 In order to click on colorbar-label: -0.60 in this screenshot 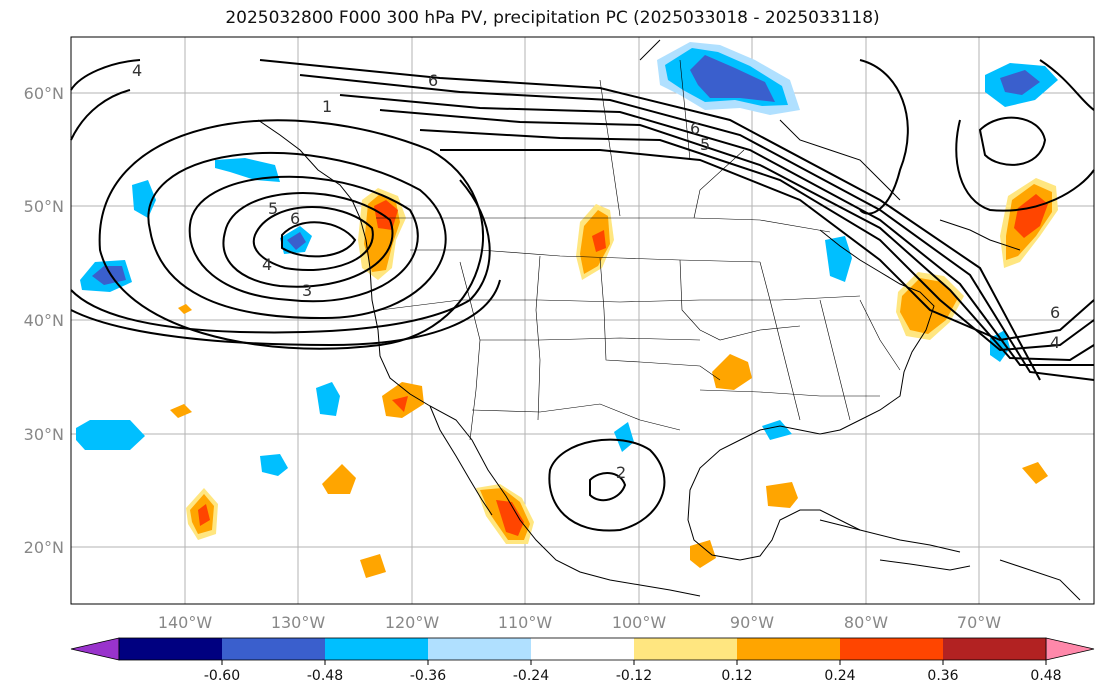, I will do `click(222, 676)`.